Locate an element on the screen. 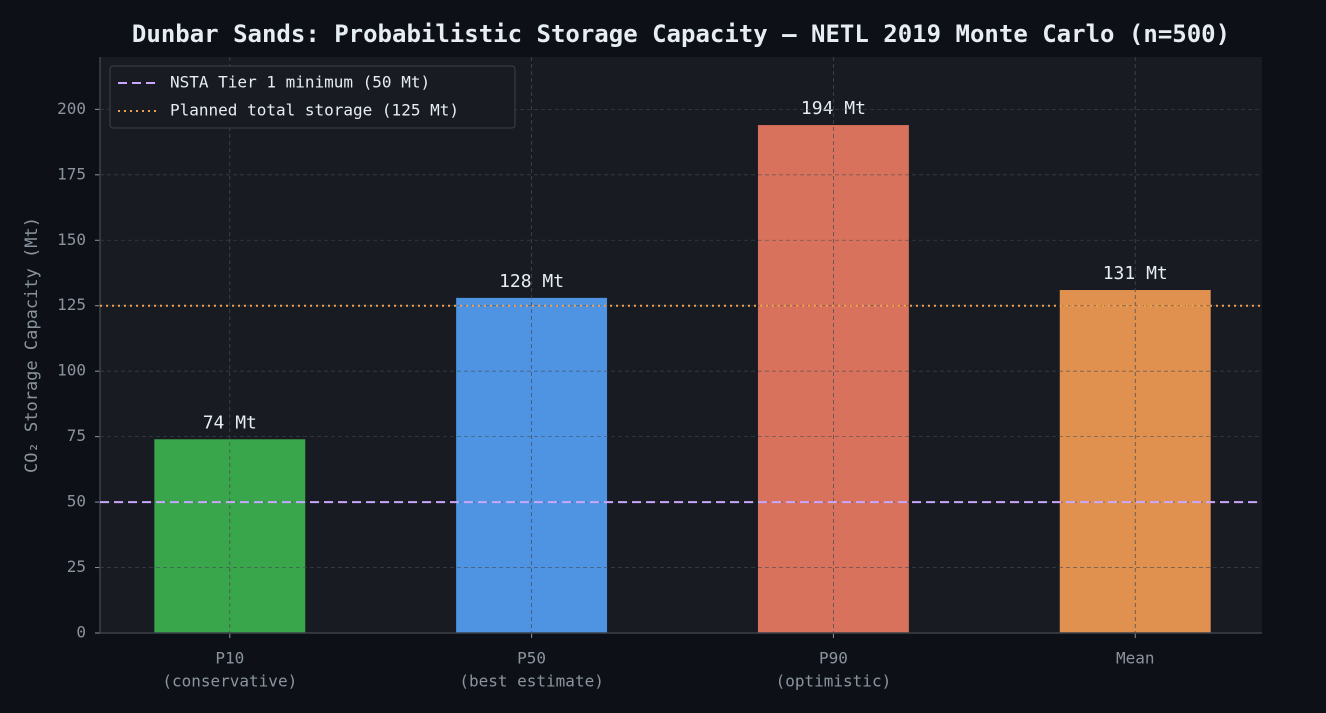 The image size is (1326, 713). legend-label: Planned total storage (125 Mt) is located at coordinates (314, 110).